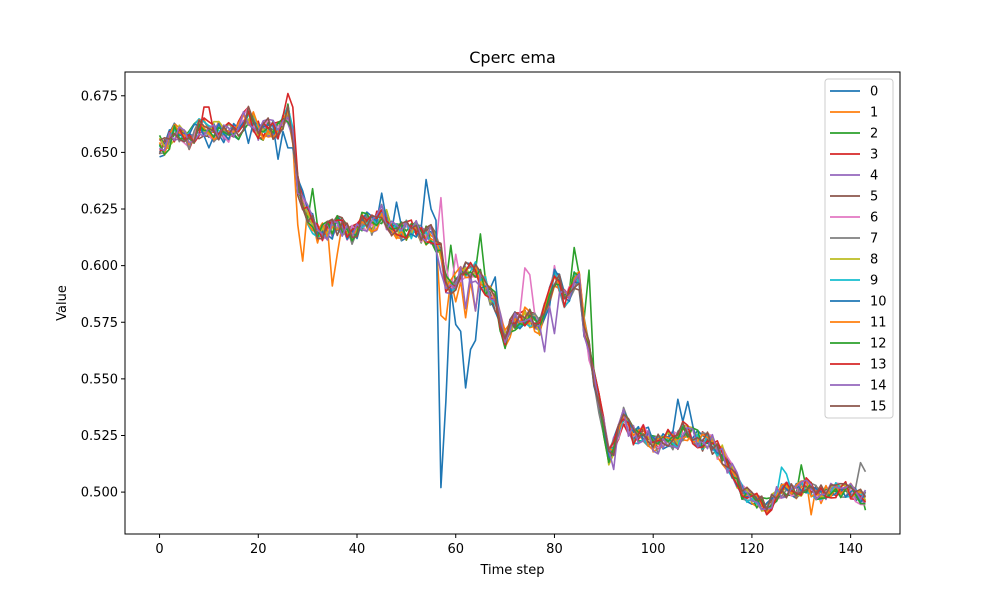 Image resolution: width=1000 pixels, height=600 pixels. What do you see at coordinates (859, 248) in the screenshot?
I see `legend-box` at bounding box center [859, 248].